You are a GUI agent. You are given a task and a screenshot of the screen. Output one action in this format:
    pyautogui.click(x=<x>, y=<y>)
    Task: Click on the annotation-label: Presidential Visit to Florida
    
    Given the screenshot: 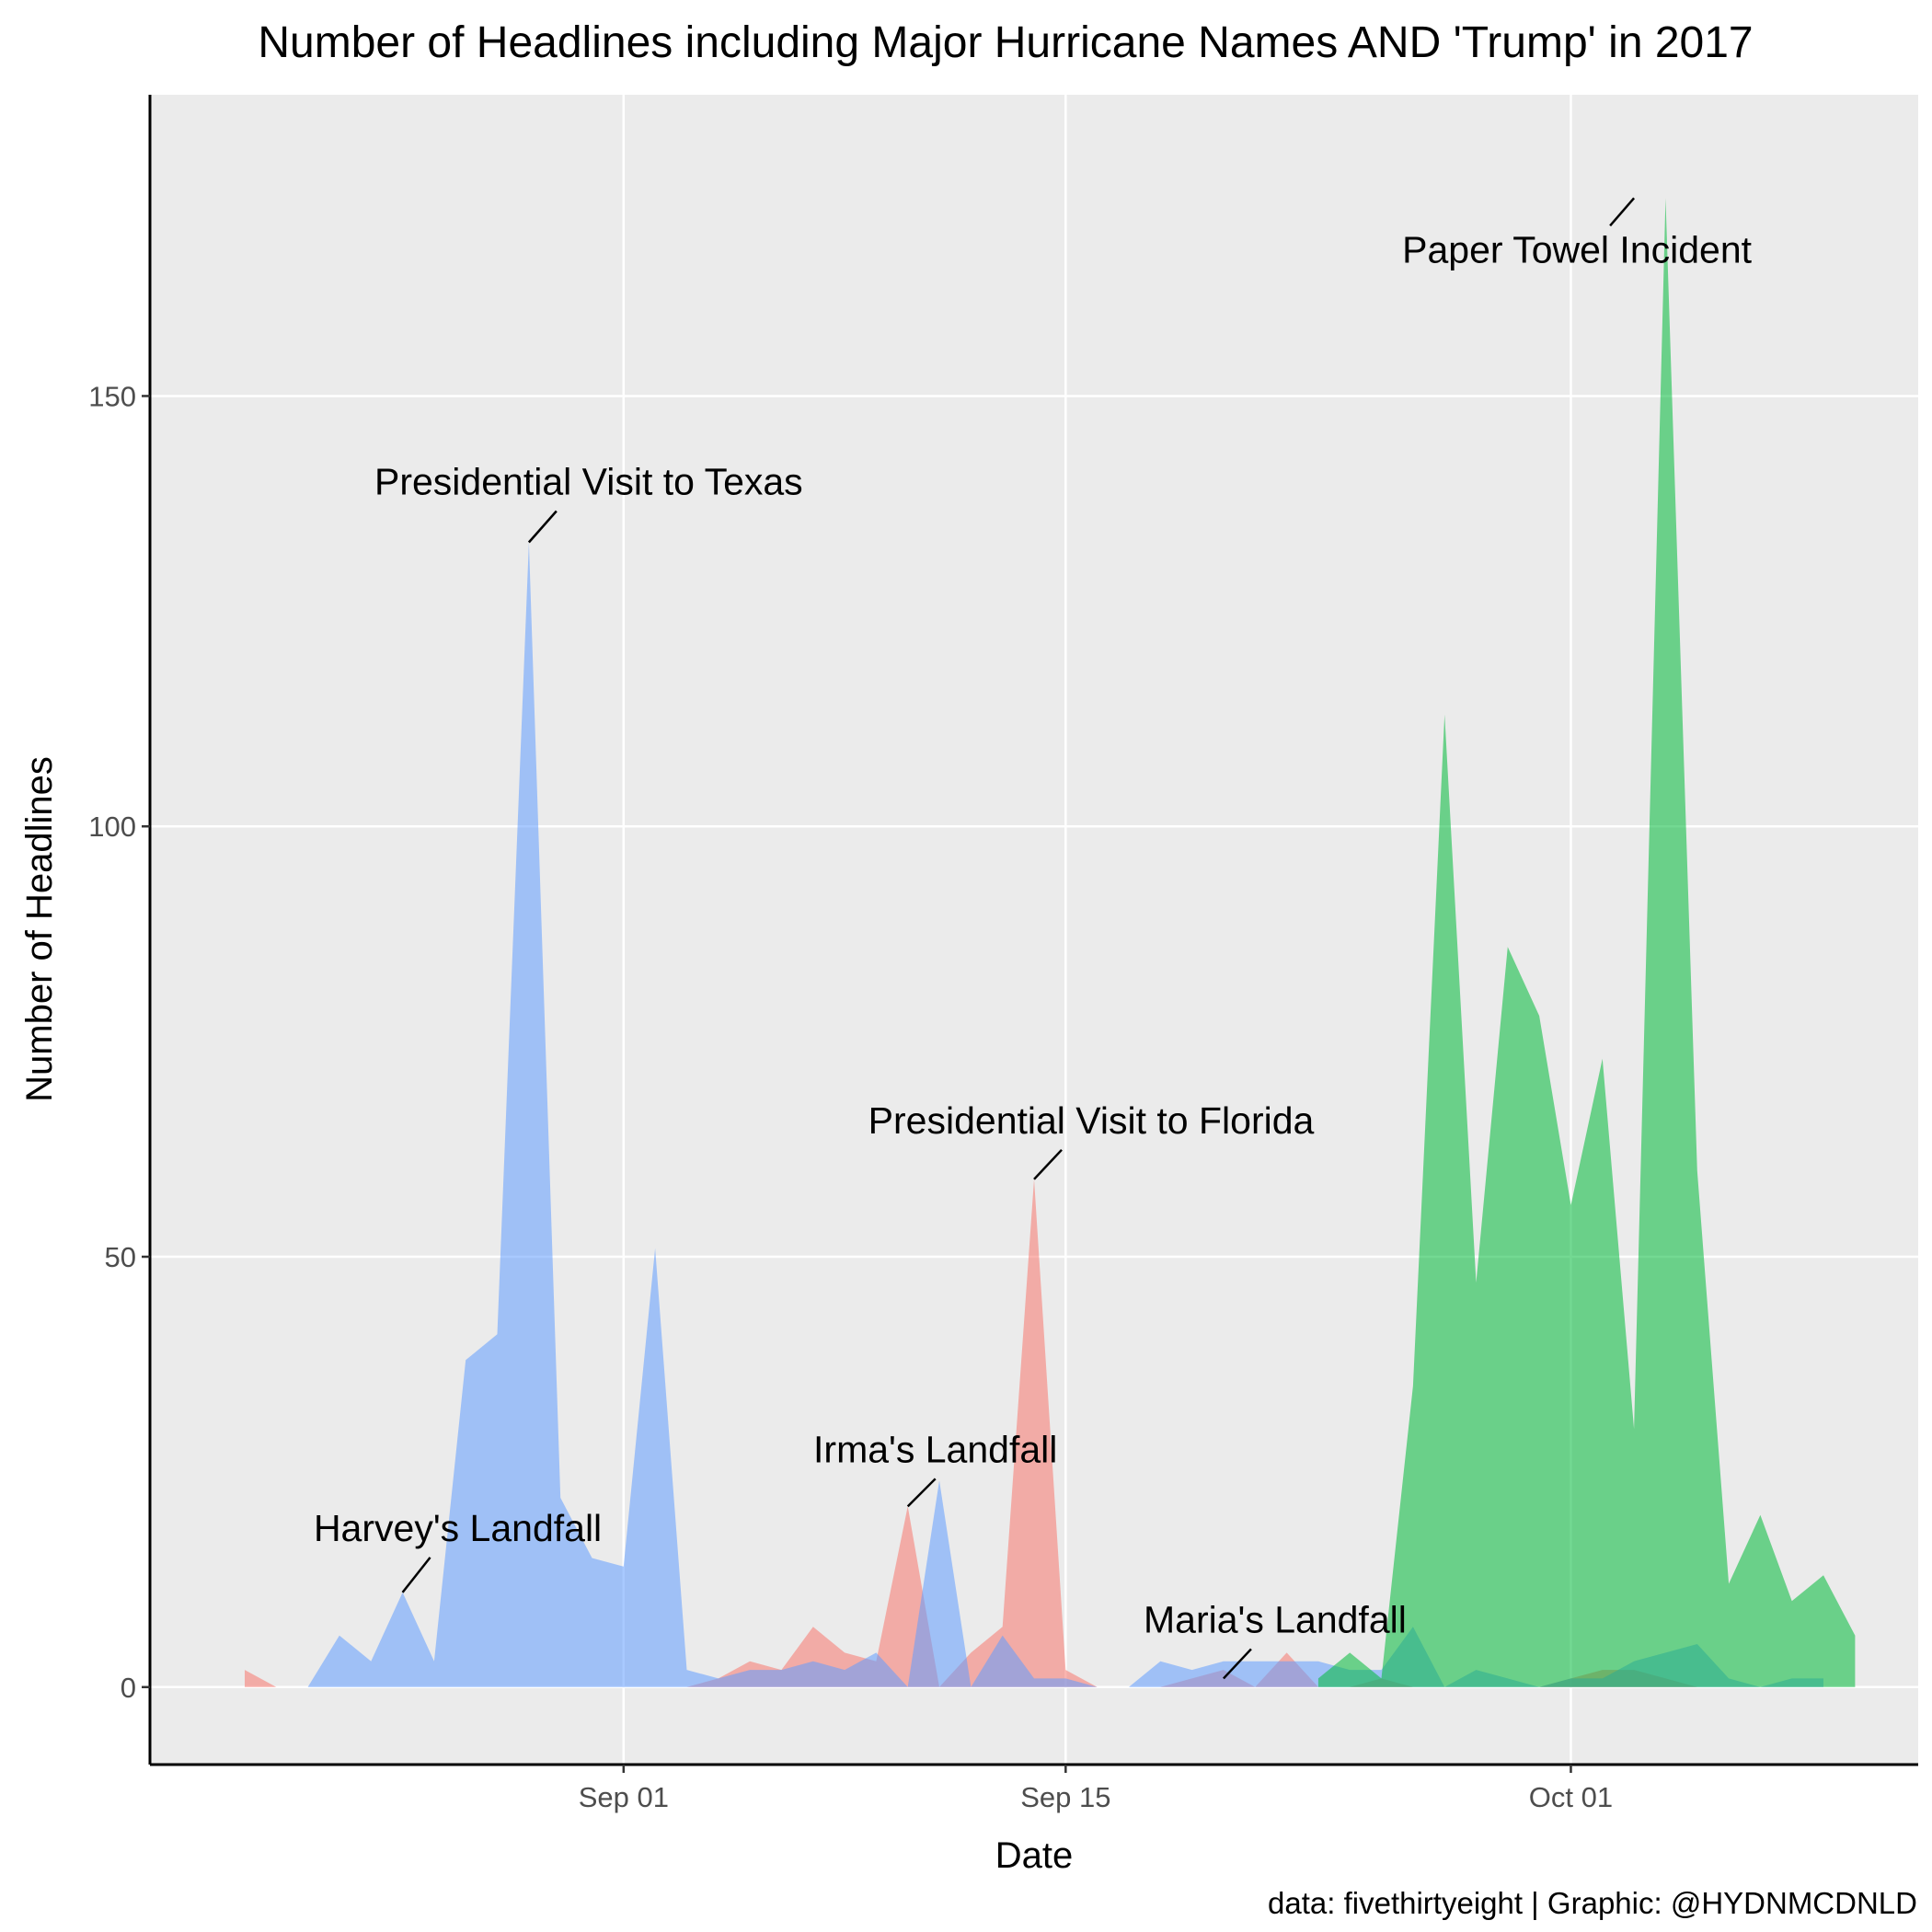 What is the action you would take?
    pyautogui.click(x=1091, y=1120)
    